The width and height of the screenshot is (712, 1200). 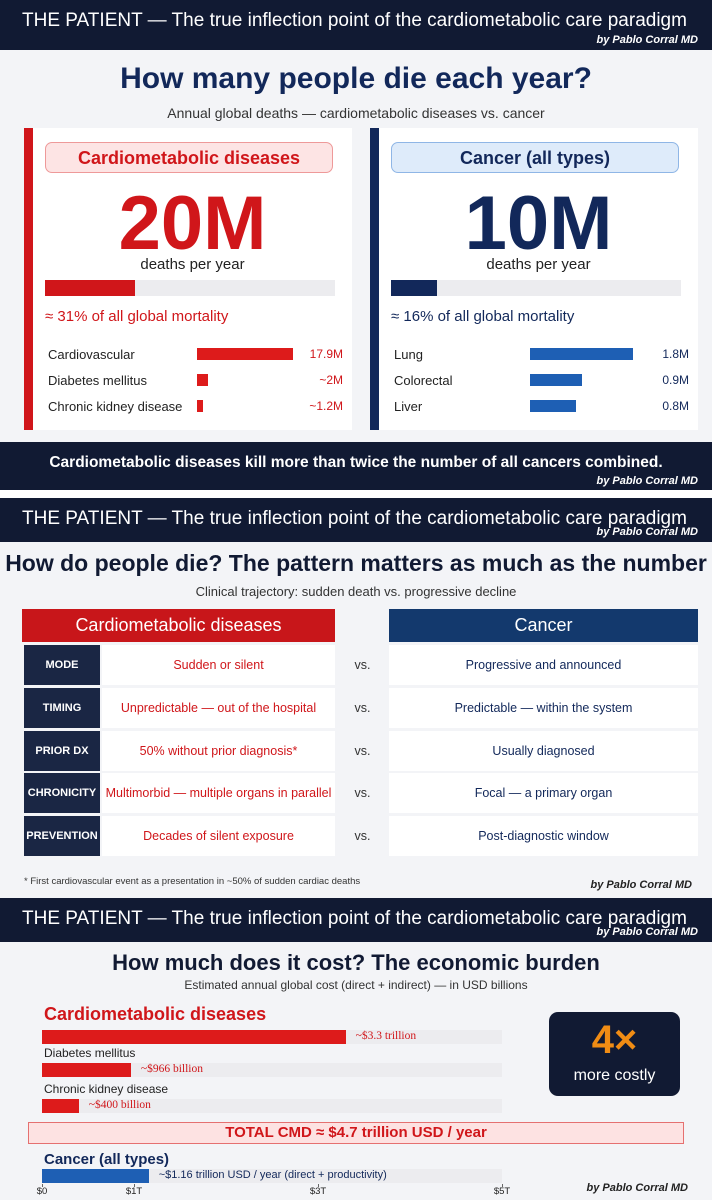 What do you see at coordinates (675, 380) in the screenshot?
I see `row-value: 0.9M` at bounding box center [675, 380].